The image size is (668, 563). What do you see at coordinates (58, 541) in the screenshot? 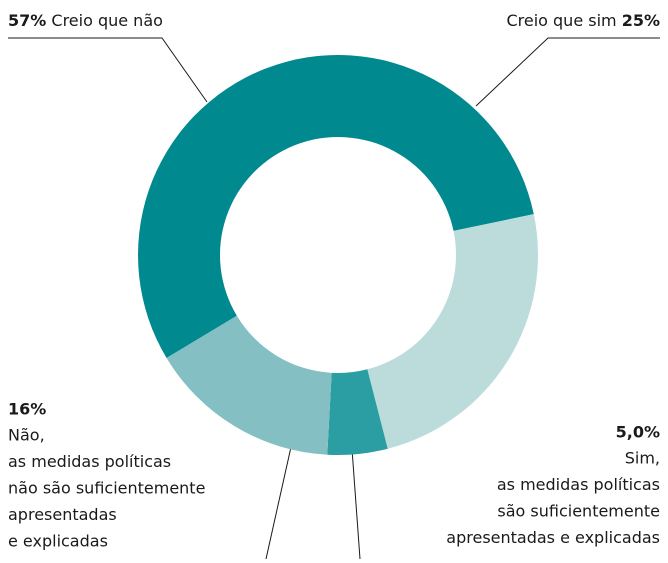
I see `slice-label: e explicadas` at bounding box center [58, 541].